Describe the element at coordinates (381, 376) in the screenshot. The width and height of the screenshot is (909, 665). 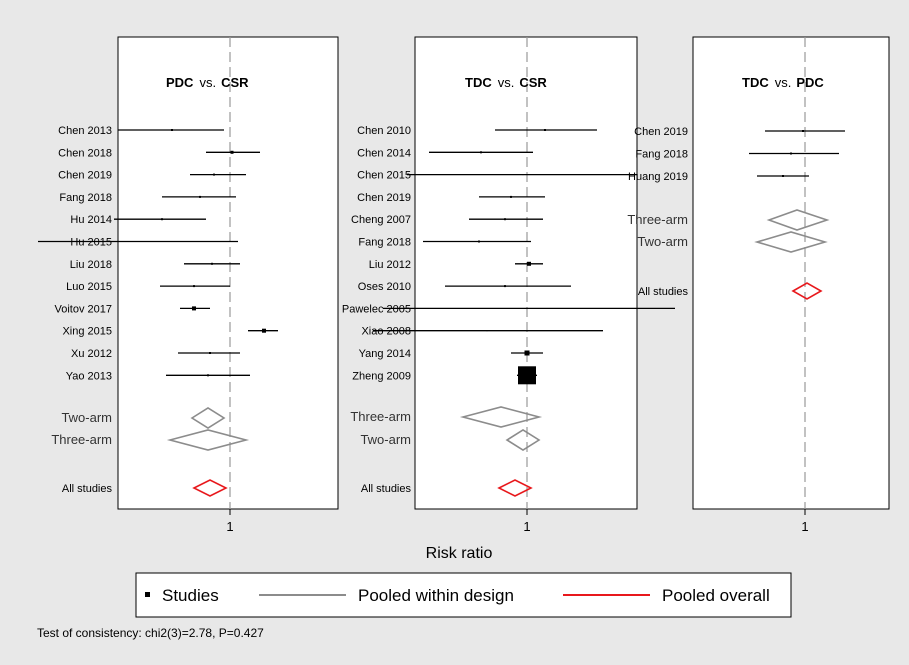
I see `study-label: Zheng 2009` at that location.